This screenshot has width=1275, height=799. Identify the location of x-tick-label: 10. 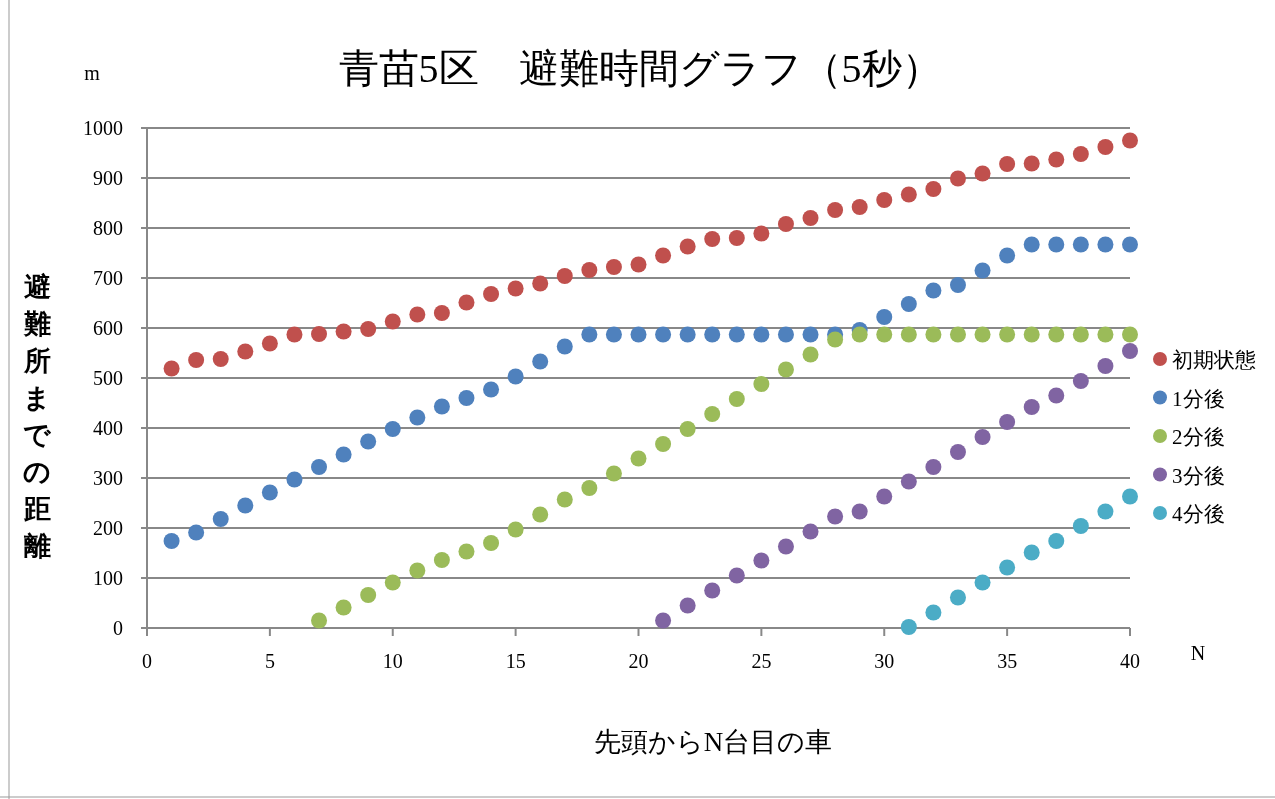
(392, 661).